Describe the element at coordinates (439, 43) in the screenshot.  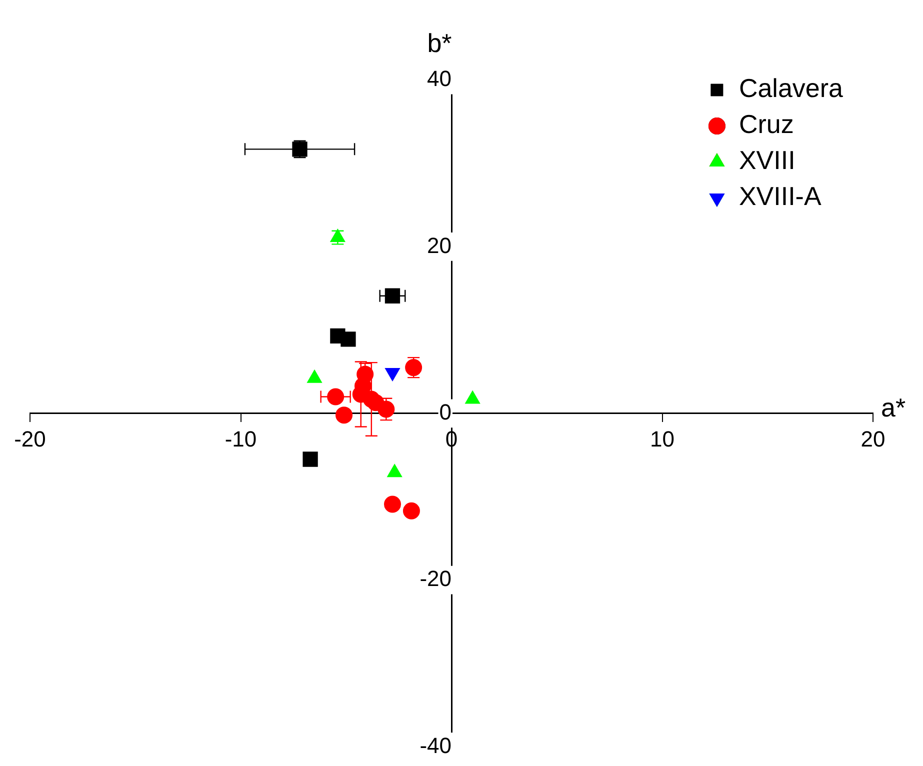
I see `y-axis-title: b*` at that location.